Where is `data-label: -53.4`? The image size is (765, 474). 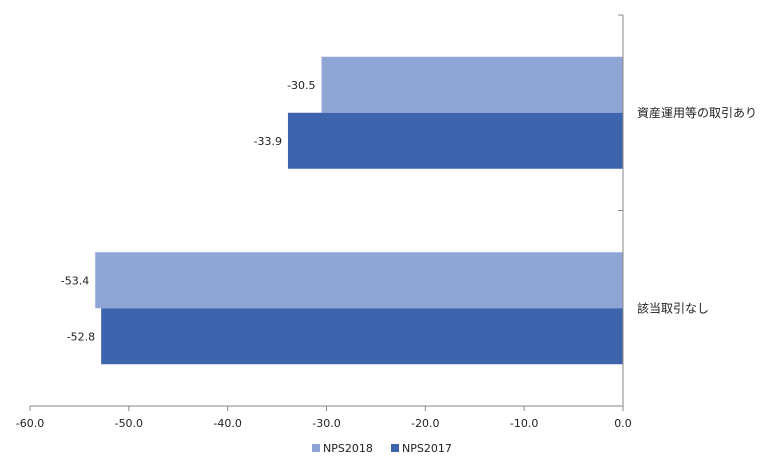
data-label: -53.4 is located at coordinates (75, 280).